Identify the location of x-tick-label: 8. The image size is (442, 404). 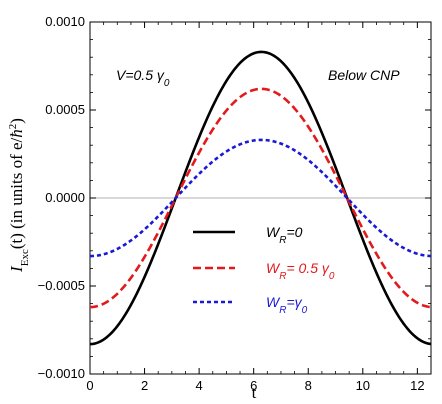
(308, 385).